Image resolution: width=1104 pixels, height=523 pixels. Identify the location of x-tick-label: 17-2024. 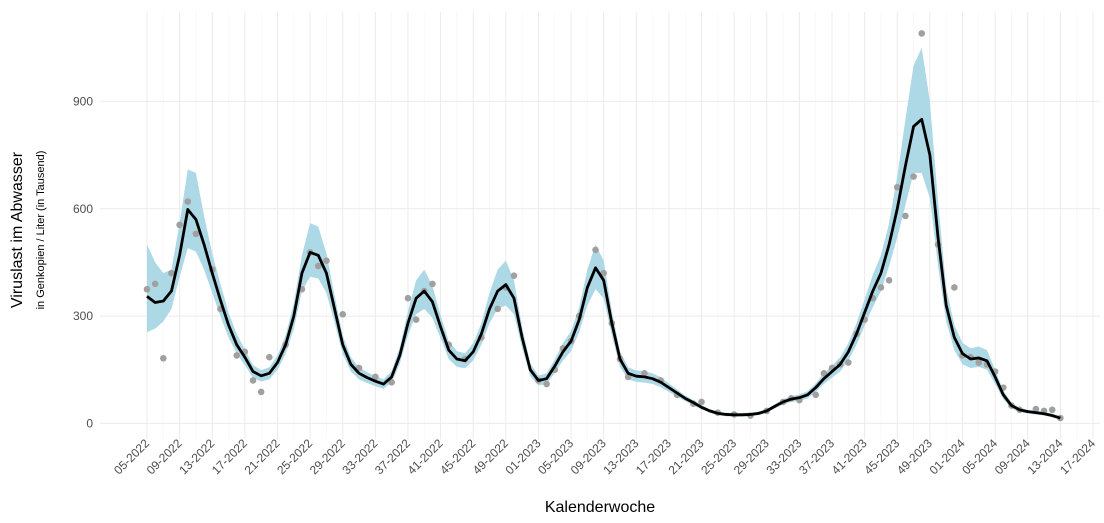
(1077, 456).